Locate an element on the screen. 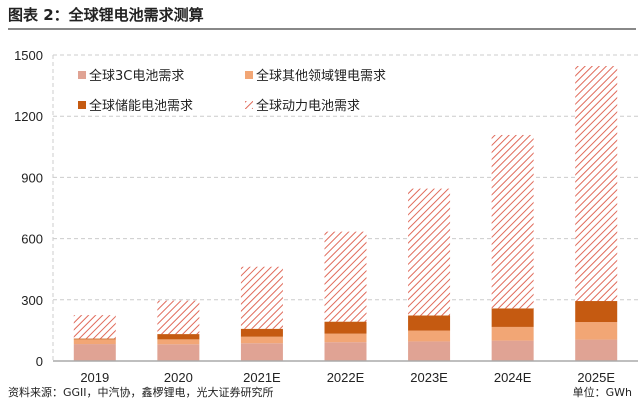 The width and height of the screenshot is (640, 402). y-tick-label: 300 is located at coordinates (32, 300).